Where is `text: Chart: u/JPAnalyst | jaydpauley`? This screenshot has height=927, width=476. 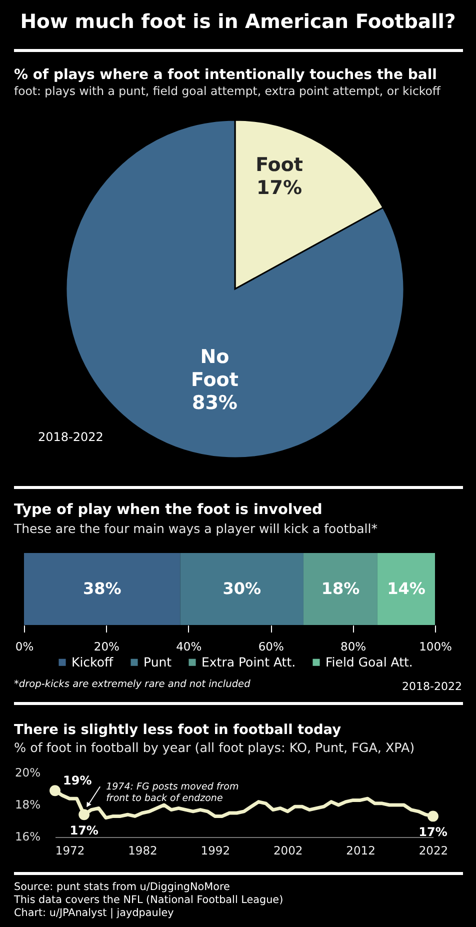 text: Chart: u/JPAnalyst | jaydpauley is located at coordinates (94, 913).